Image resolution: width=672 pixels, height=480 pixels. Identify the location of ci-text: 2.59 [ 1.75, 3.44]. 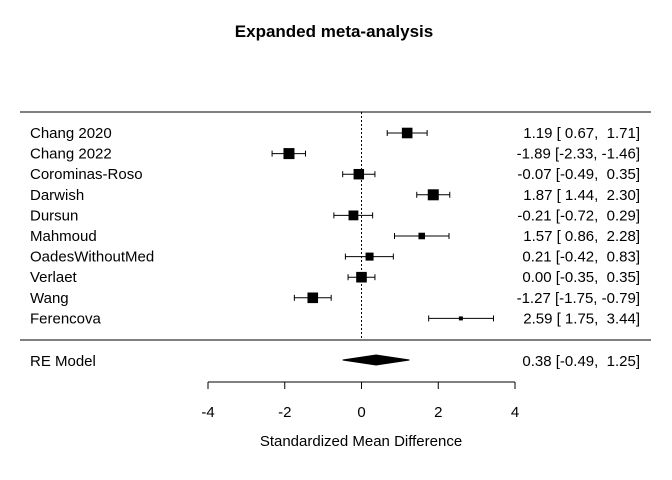
(581, 318).